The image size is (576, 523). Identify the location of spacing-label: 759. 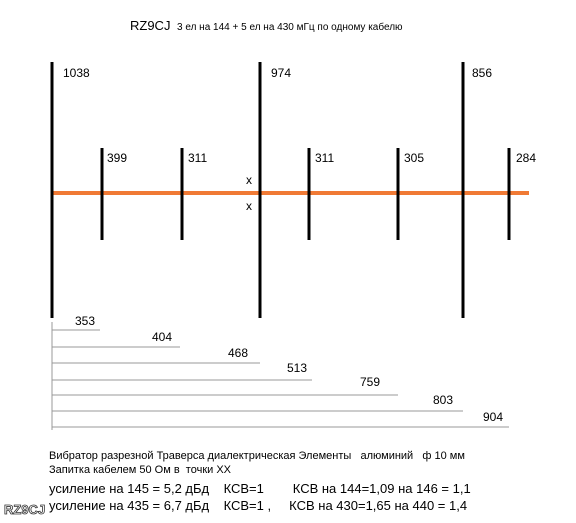
(370, 382).